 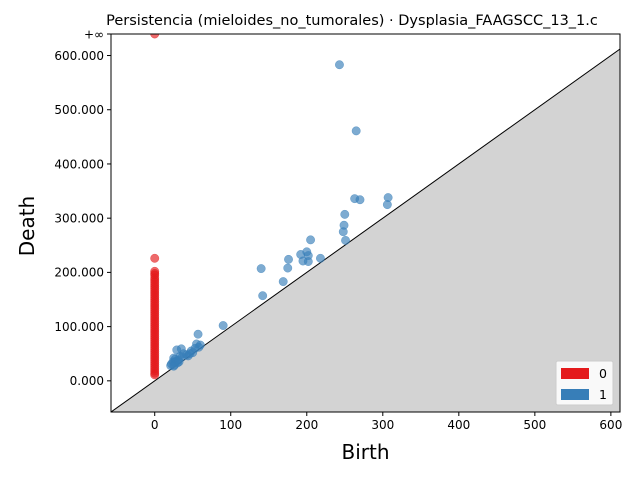 I want to click on y-tick-label: 200.000, so click(x=79, y=273).